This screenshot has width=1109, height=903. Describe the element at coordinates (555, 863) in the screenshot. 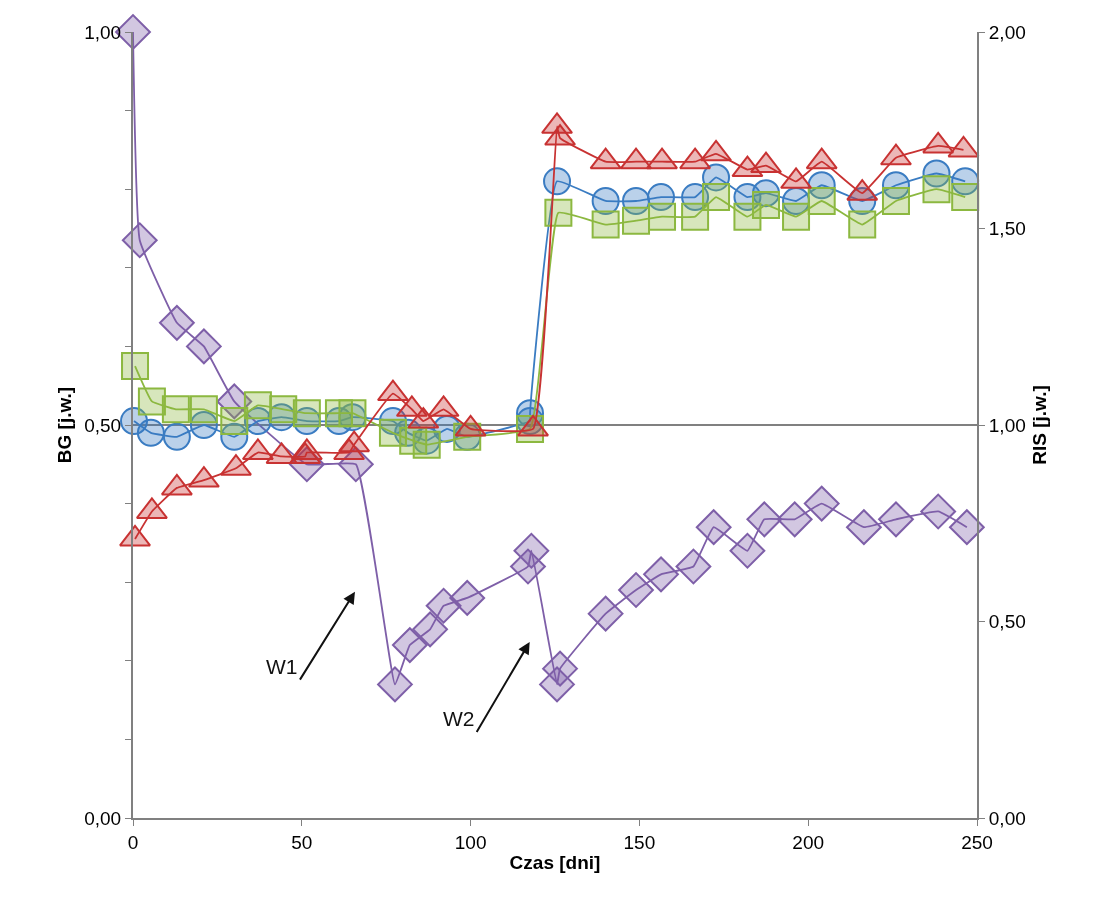

I see `x-axis-title: Czas [dni]` at that location.